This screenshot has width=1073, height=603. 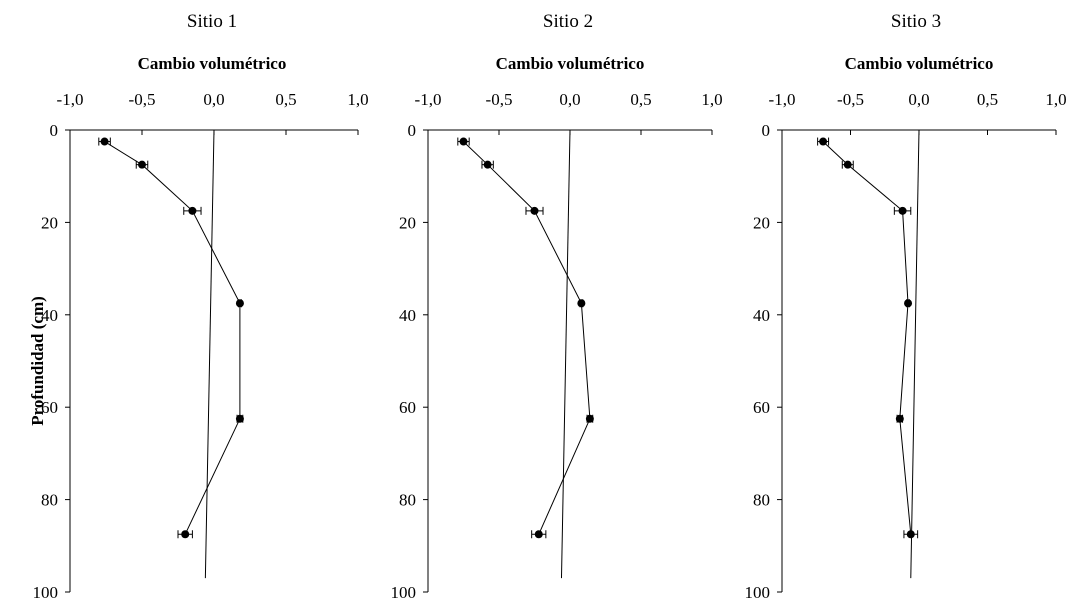 I want to click on panel-title: Sitio 2, so click(x=568, y=21).